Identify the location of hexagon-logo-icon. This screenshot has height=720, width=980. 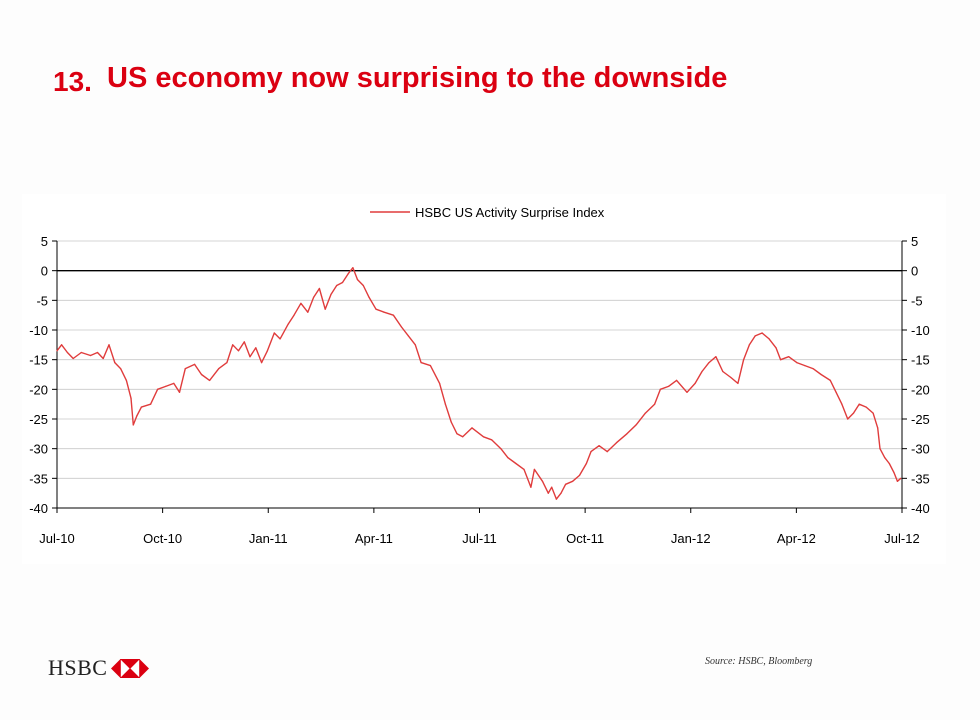
(130, 668).